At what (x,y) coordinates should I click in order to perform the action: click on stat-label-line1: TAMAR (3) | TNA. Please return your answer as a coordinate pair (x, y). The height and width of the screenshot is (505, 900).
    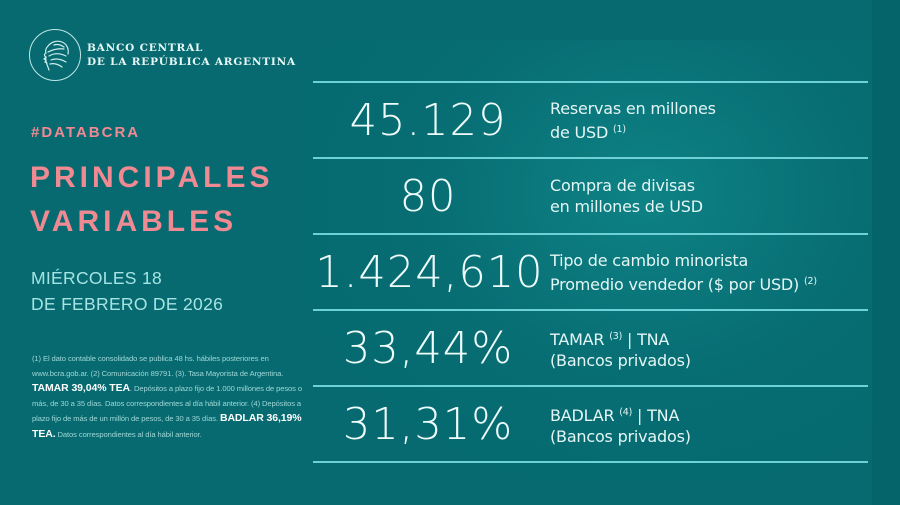
    Looking at the image, I should click on (620, 338).